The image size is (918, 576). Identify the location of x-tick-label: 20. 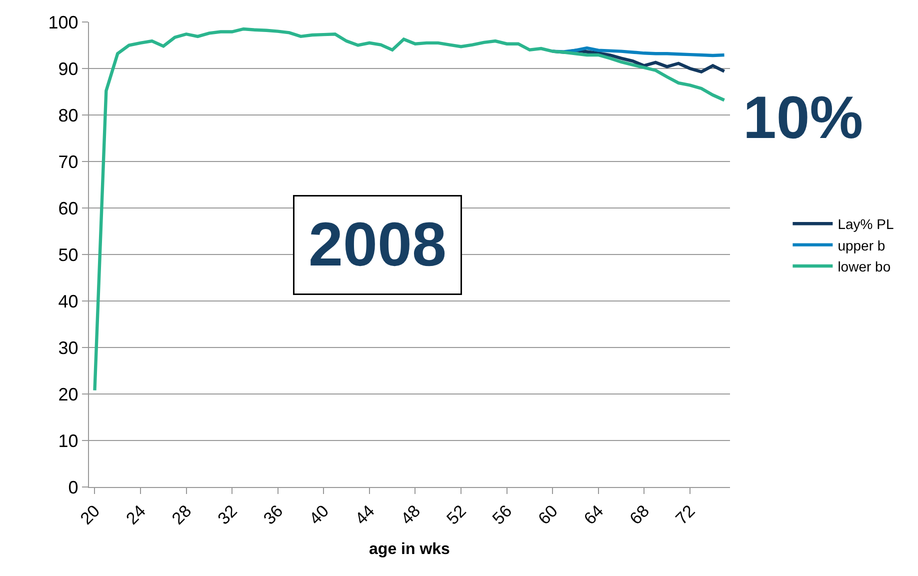
(90, 514).